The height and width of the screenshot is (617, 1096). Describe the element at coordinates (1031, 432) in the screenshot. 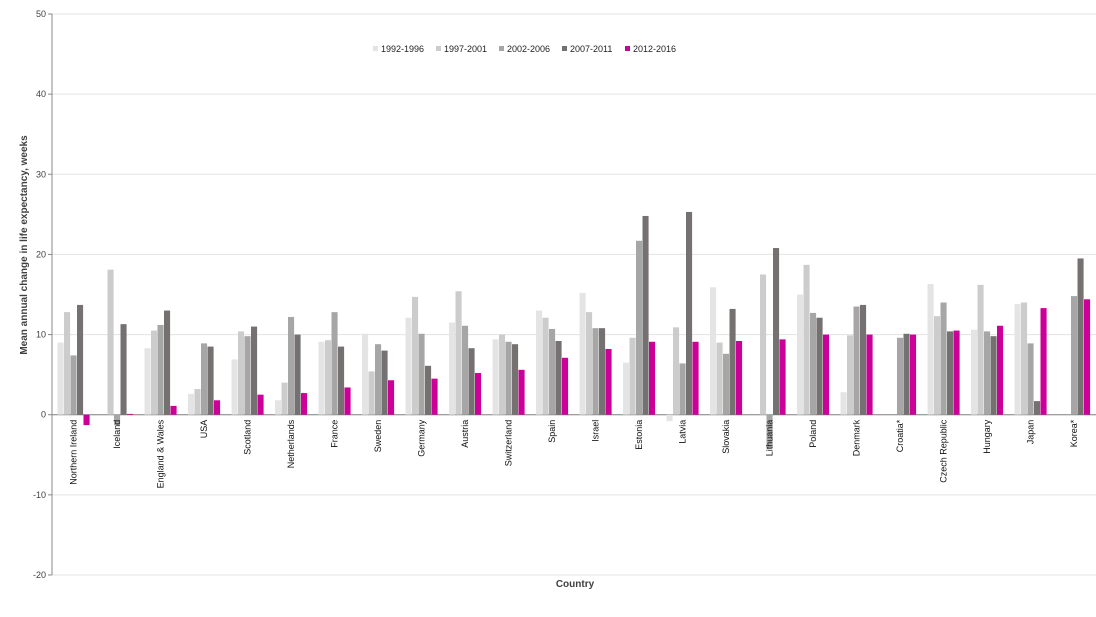

I see `x-category-label: Japan` at that location.